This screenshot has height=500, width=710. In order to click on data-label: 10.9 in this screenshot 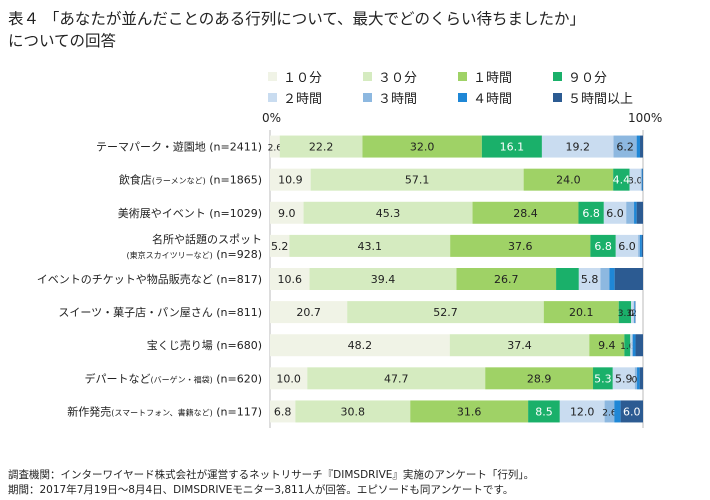, I will do `click(290, 180)`.